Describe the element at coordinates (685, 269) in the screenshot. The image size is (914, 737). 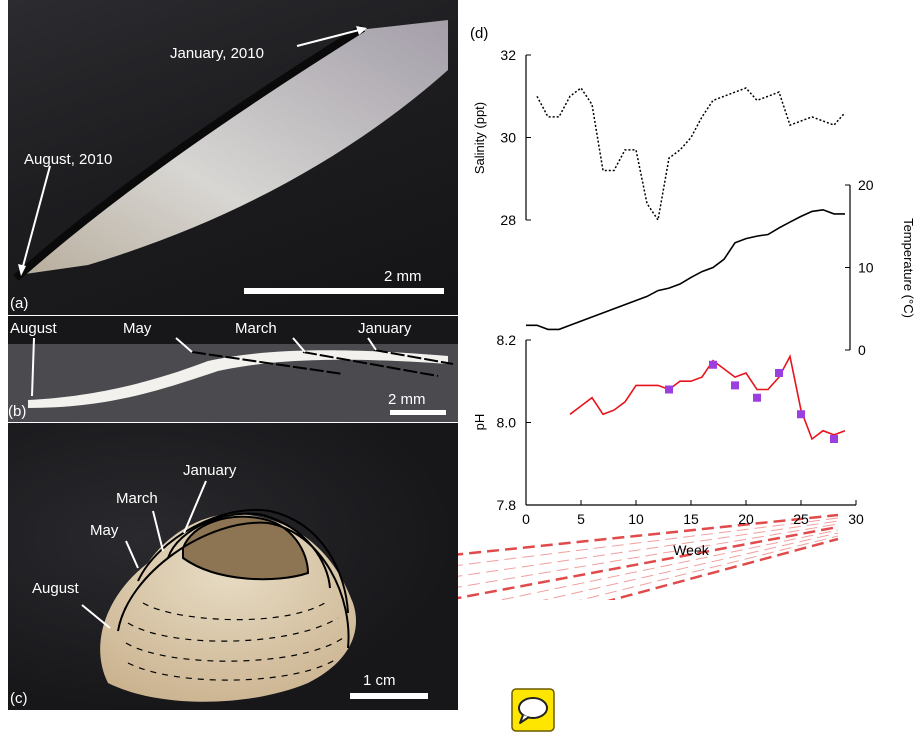
I see `temperature-line` at that location.